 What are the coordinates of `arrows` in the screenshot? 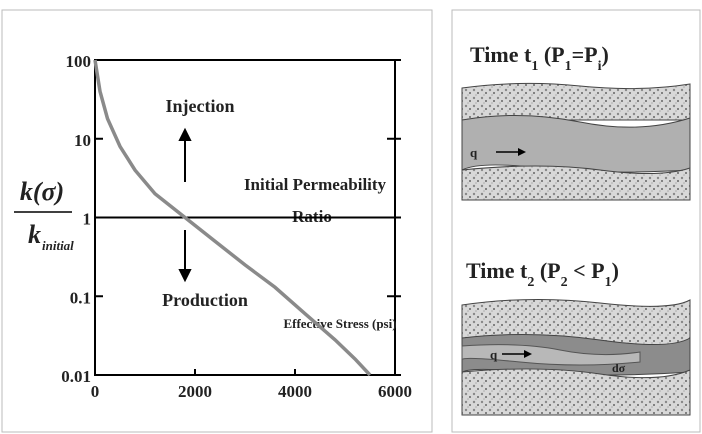 It's located at (185, 205).